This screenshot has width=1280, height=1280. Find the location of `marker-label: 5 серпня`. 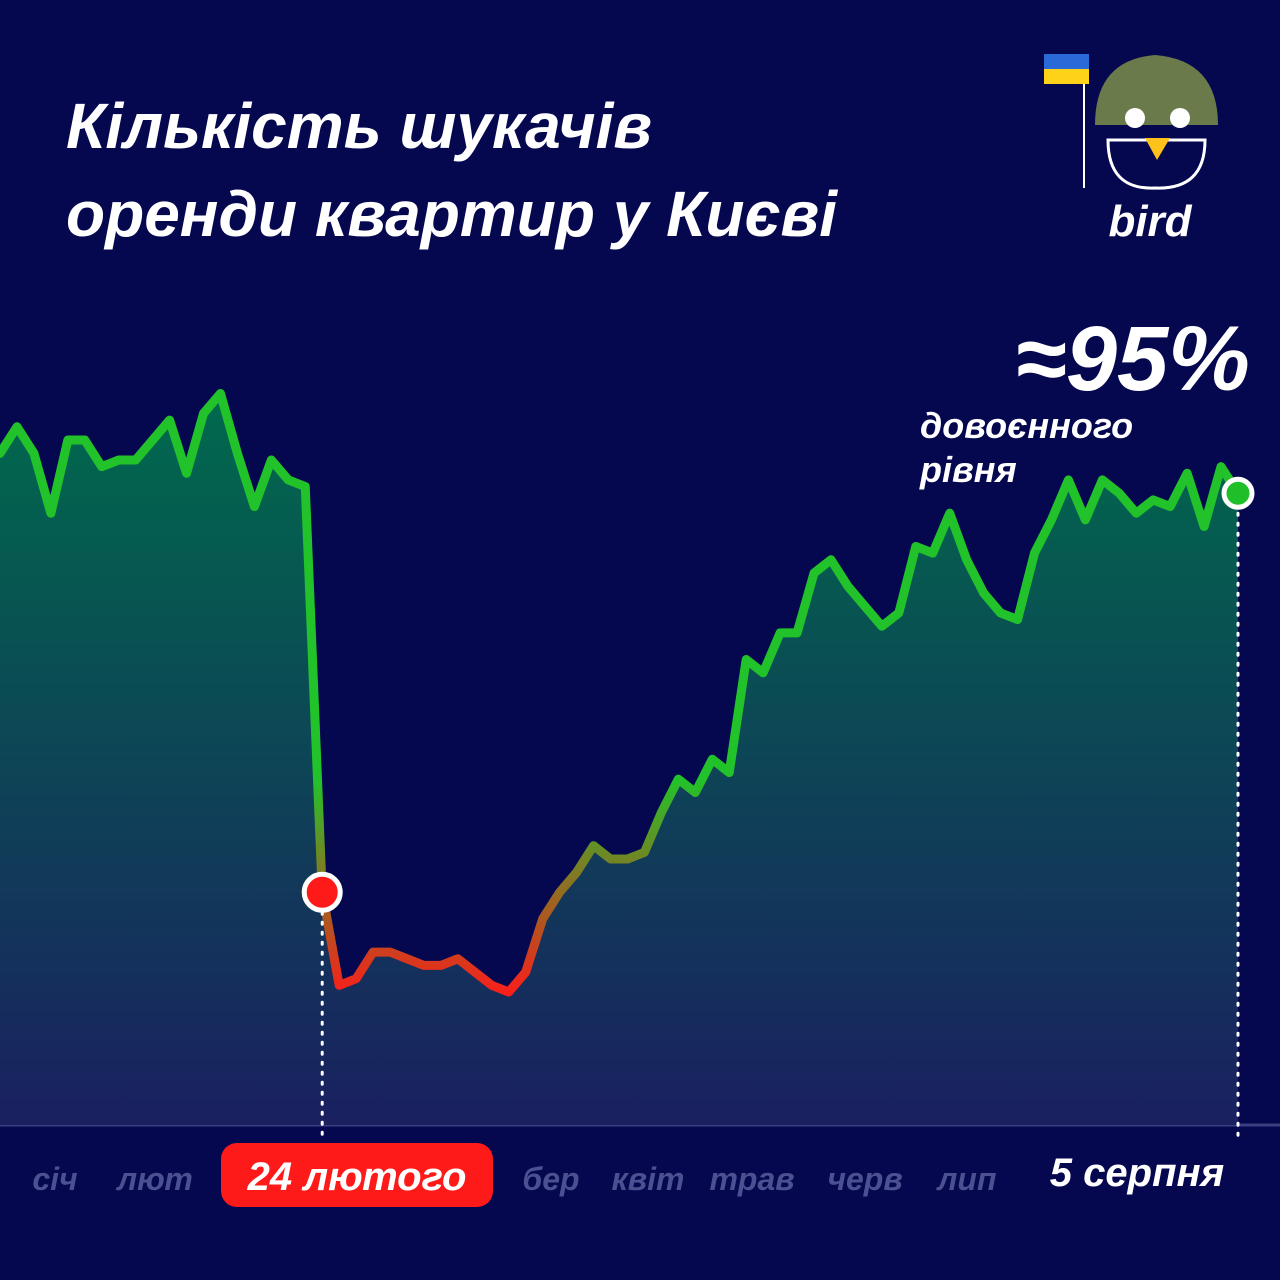

marker-label: 5 серпня is located at coordinates (1137, 1173).